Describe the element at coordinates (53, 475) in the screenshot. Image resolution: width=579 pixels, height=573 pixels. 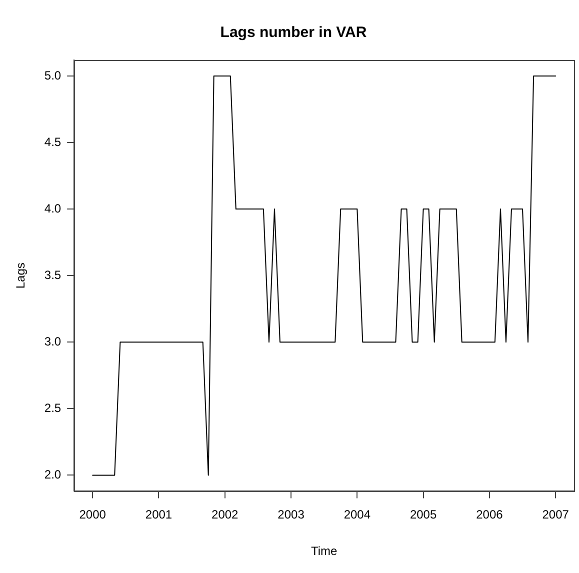
I see `y-tick-label: 2.0` at that location.